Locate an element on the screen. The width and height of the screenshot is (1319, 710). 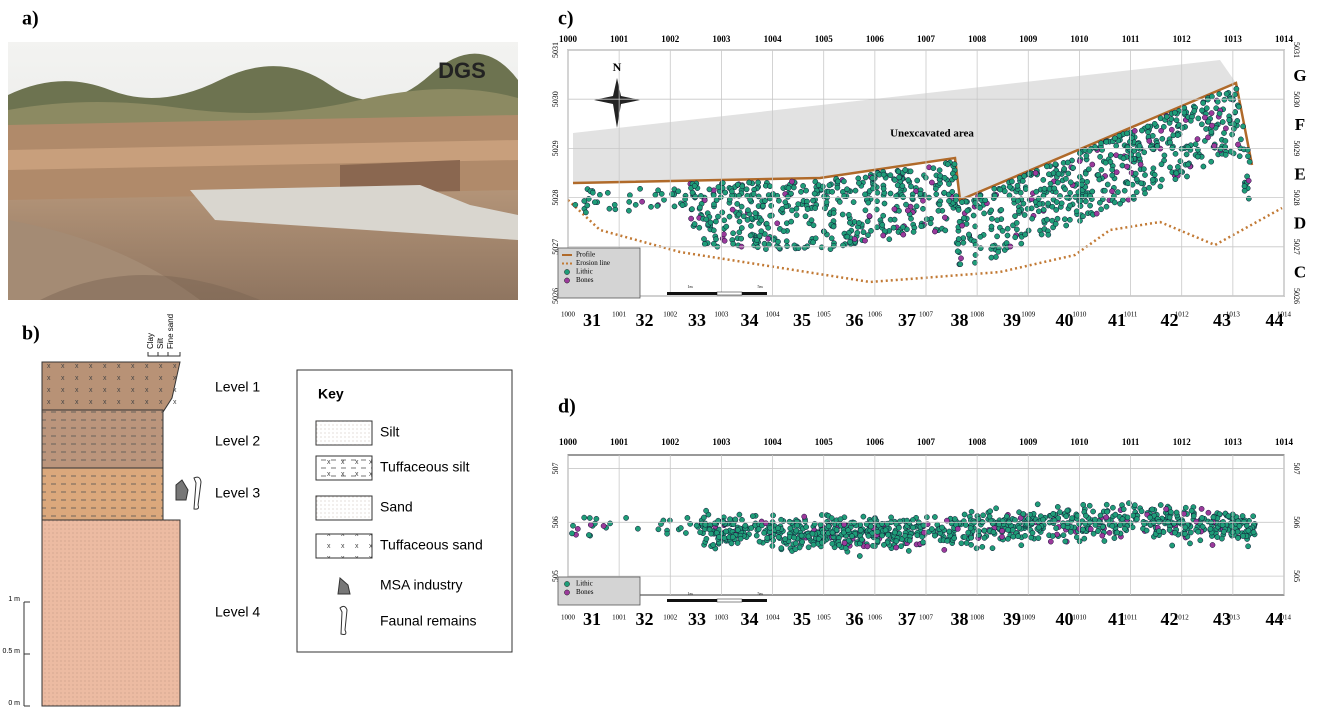
label: 1009 is located at coordinates (1028, 315).